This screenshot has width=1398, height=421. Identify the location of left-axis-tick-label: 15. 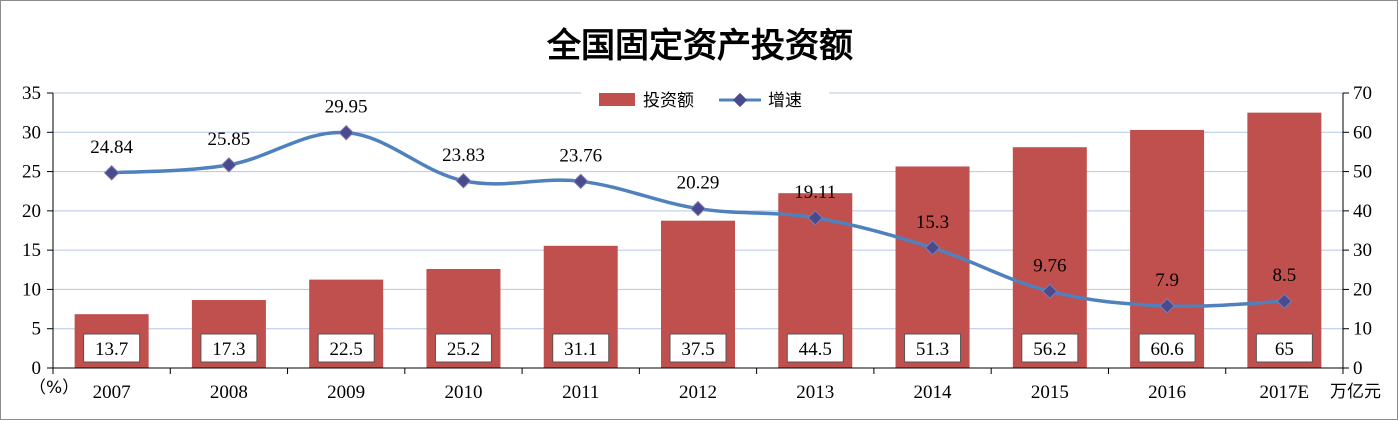
(31, 250).